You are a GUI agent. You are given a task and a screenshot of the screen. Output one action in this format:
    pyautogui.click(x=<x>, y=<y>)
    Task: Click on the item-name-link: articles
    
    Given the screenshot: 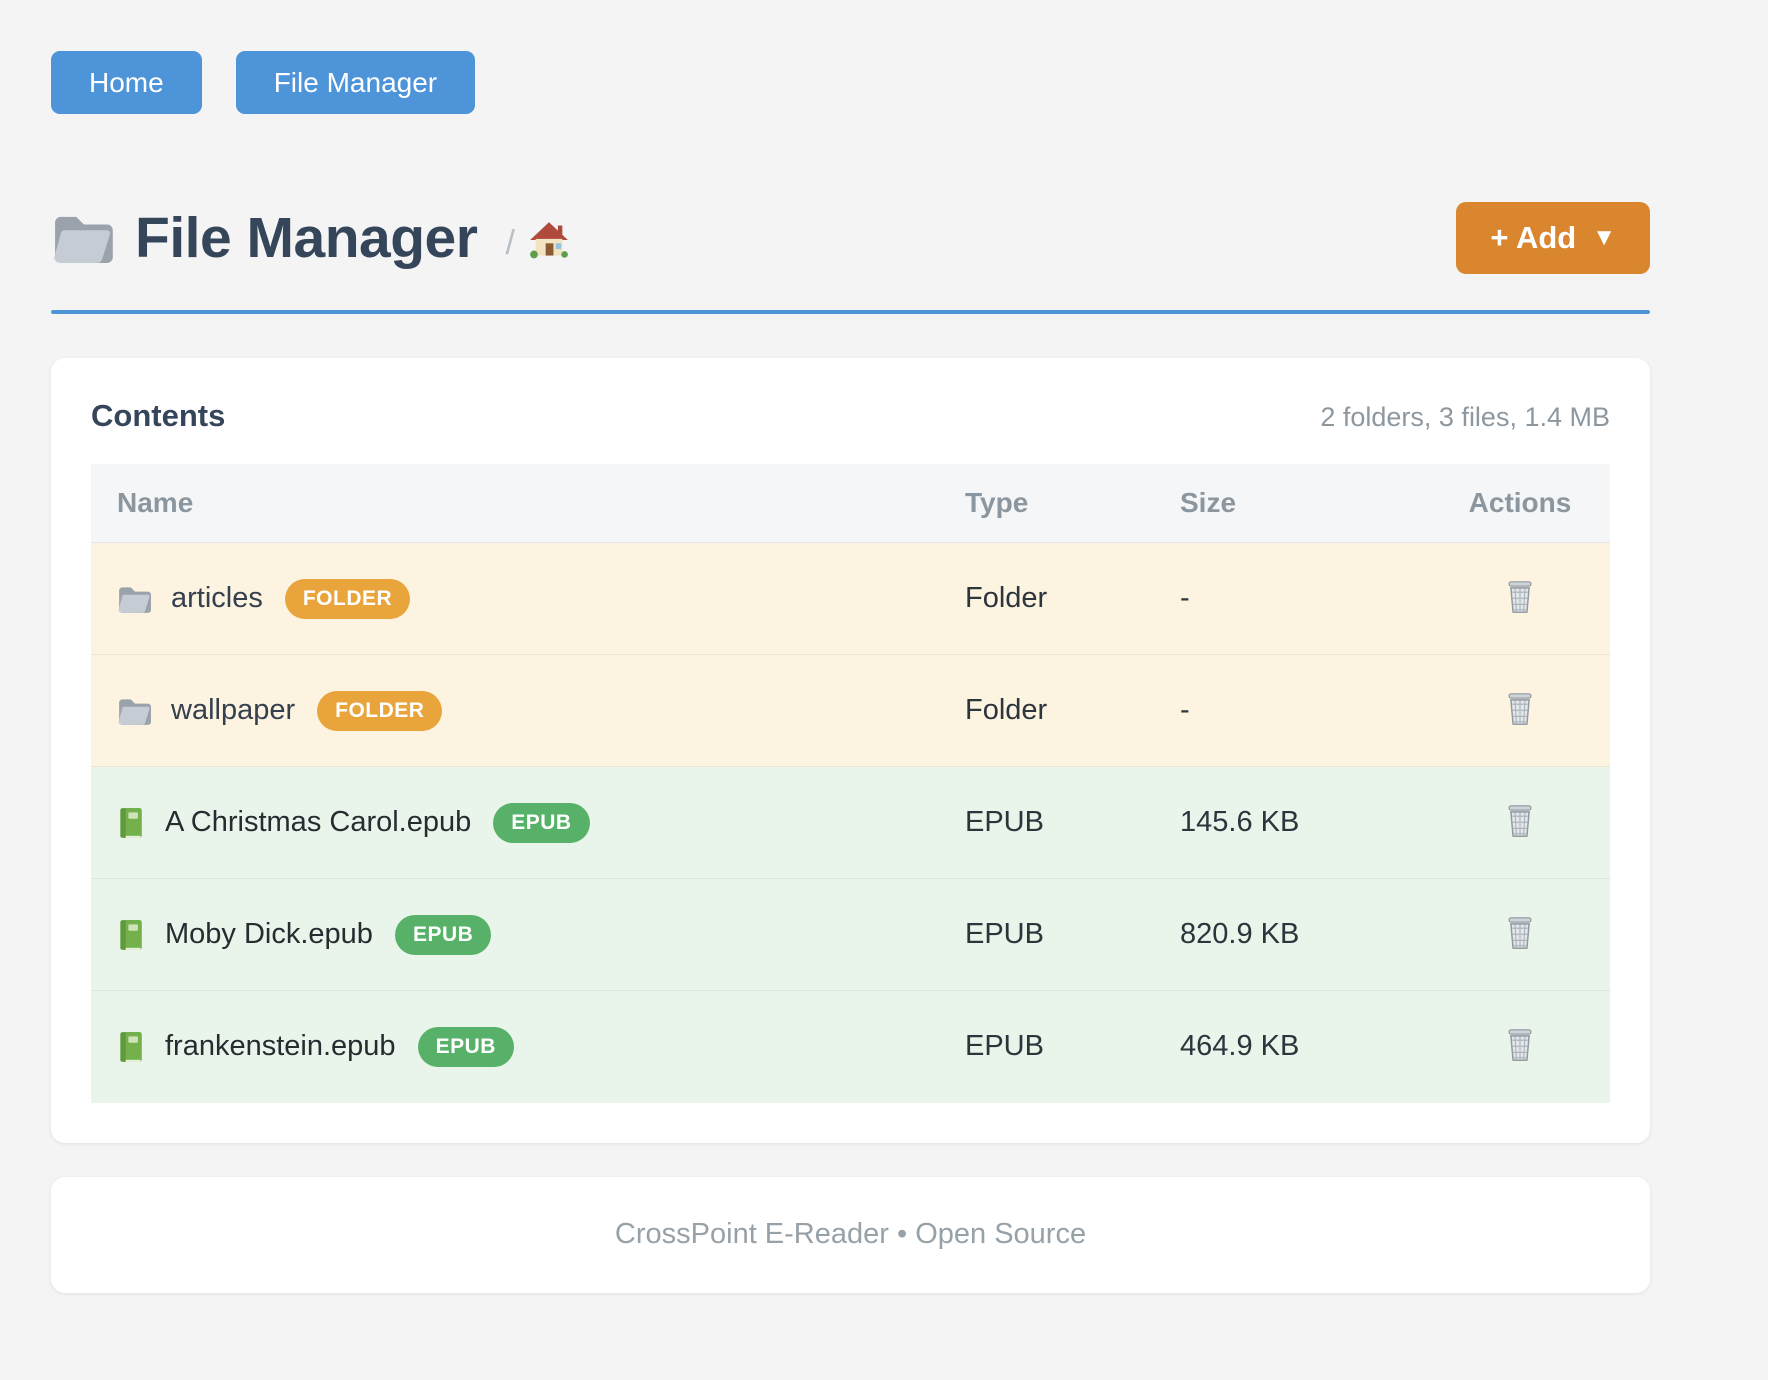 What is the action you would take?
    pyautogui.click(x=217, y=598)
    